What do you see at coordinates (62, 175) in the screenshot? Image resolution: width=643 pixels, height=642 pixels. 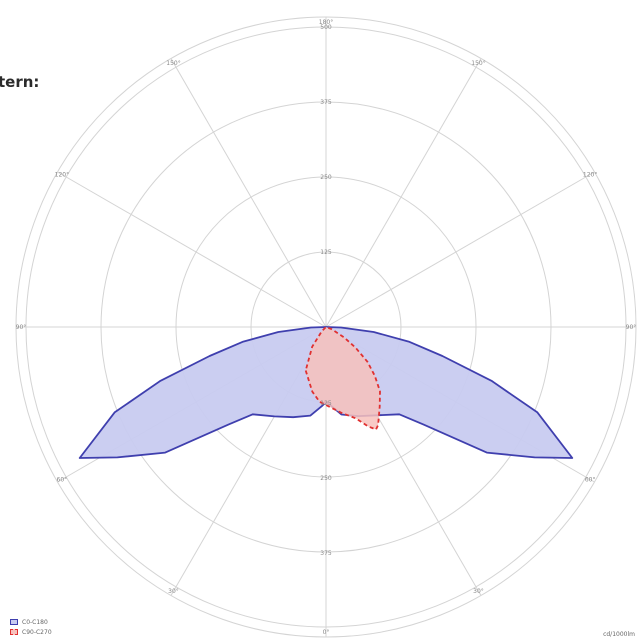 I see `angle-label-10: 120°` at bounding box center [62, 175].